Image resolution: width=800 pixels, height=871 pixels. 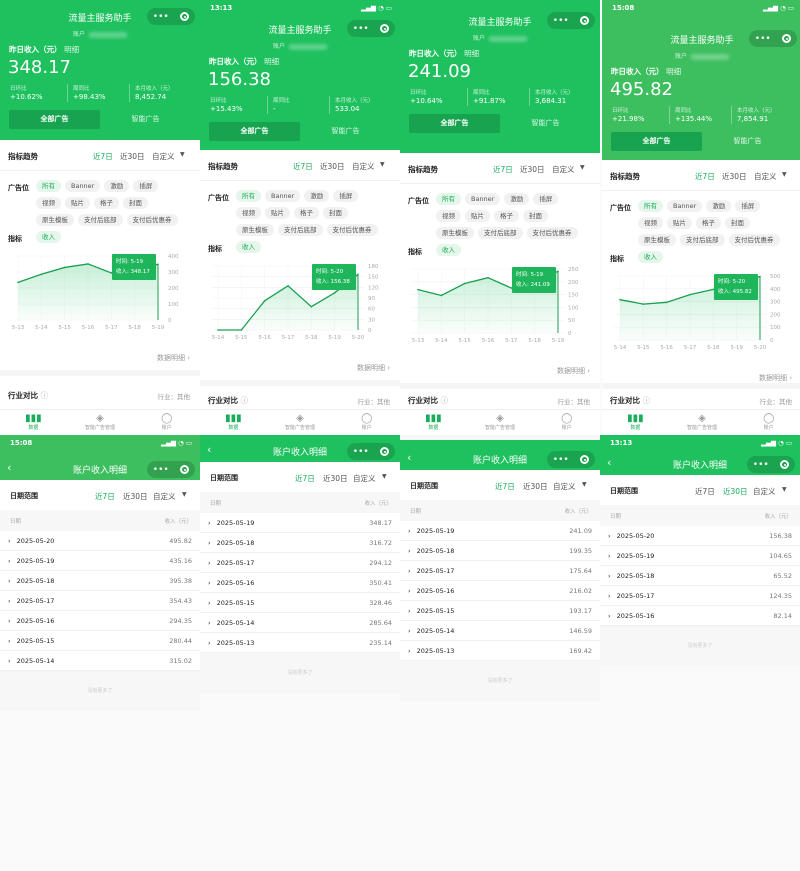 What do you see at coordinates (754, 240) in the screenshot?
I see `slot-chip: 支付后优惠券` at bounding box center [754, 240].